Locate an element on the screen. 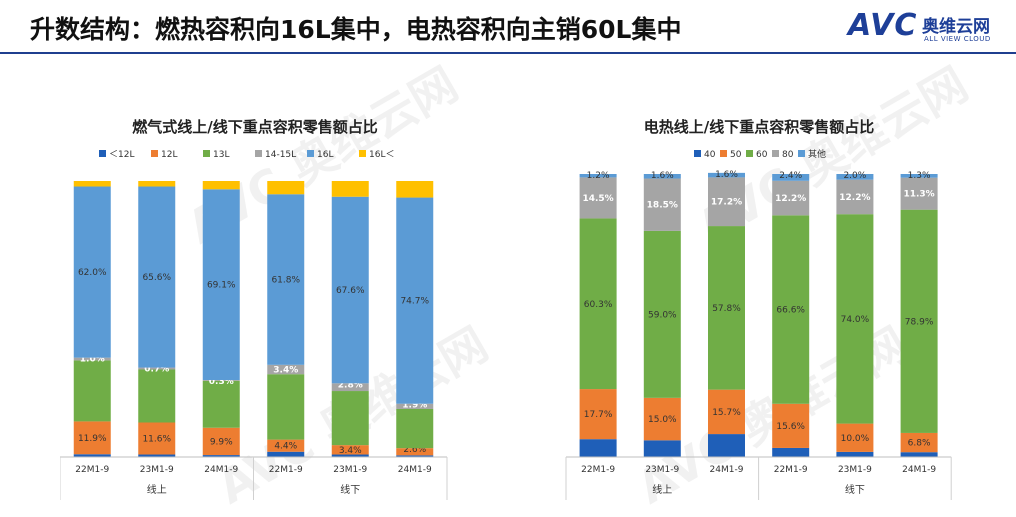  data-label: 4.4% is located at coordinates (285, 447).